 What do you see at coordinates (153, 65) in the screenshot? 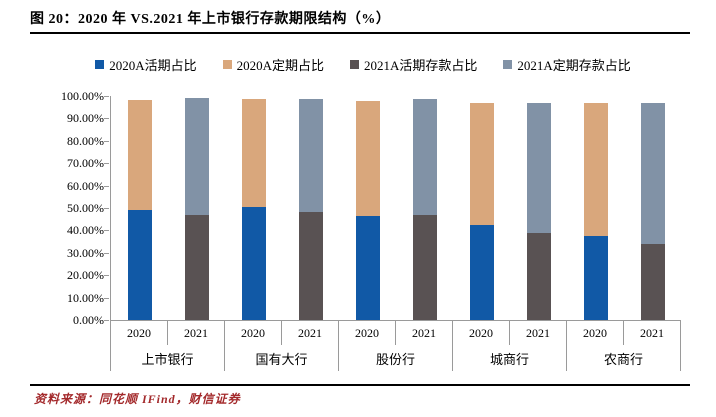
I see `legend-label: 2020A活期占比` at bounding box center [153, 65].